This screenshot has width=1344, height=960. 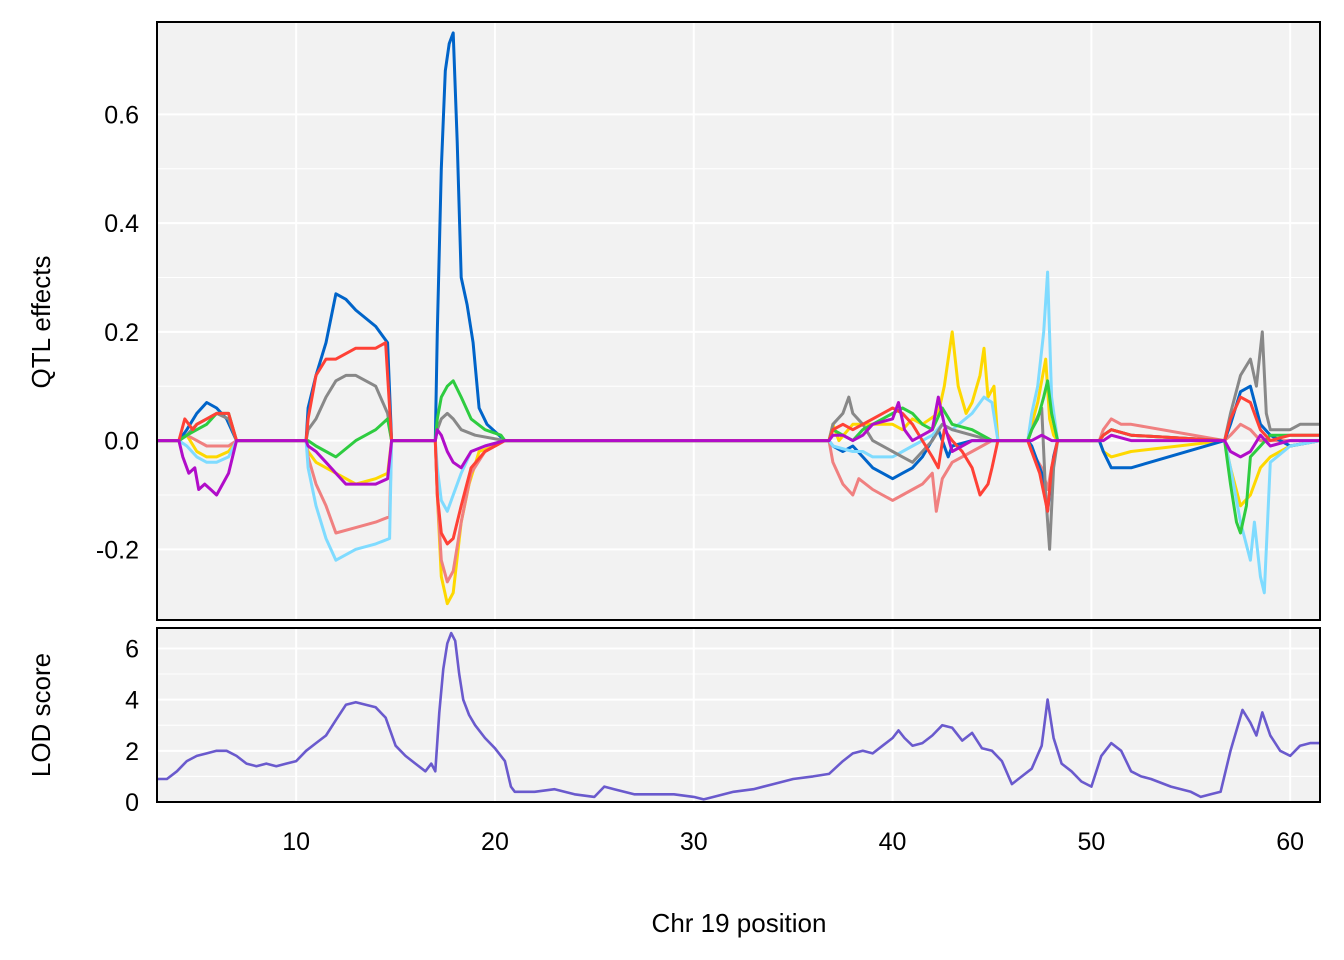 I want to click on x-tick-label: 40, so click(x=893, y=842).